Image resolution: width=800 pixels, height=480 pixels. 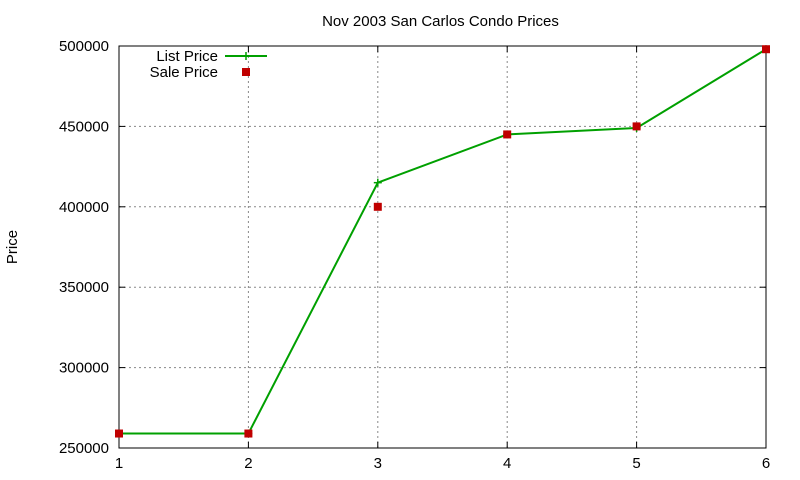 What do you see at coordinates (84, 247) in the screenshot?
I see `y-tick-labels: 250000 300000 350000 400000 450000 500000` at bounding box center [84, 247].